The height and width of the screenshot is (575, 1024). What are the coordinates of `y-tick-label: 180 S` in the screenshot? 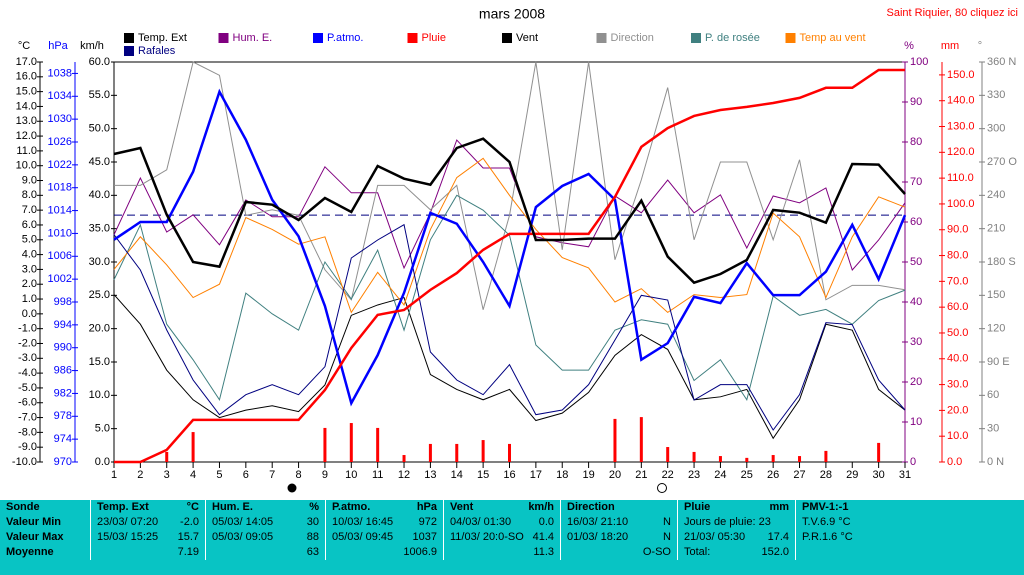 It's located at (1001, 262).